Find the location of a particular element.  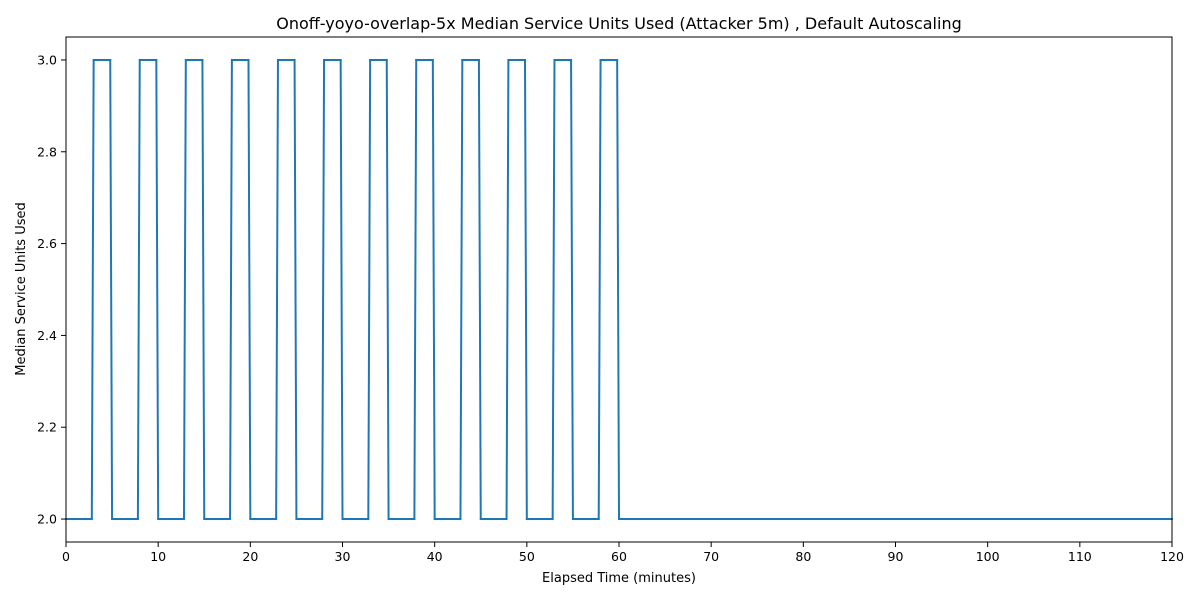

y-tick-label: 2.8 is located at coordinates (47, 151).